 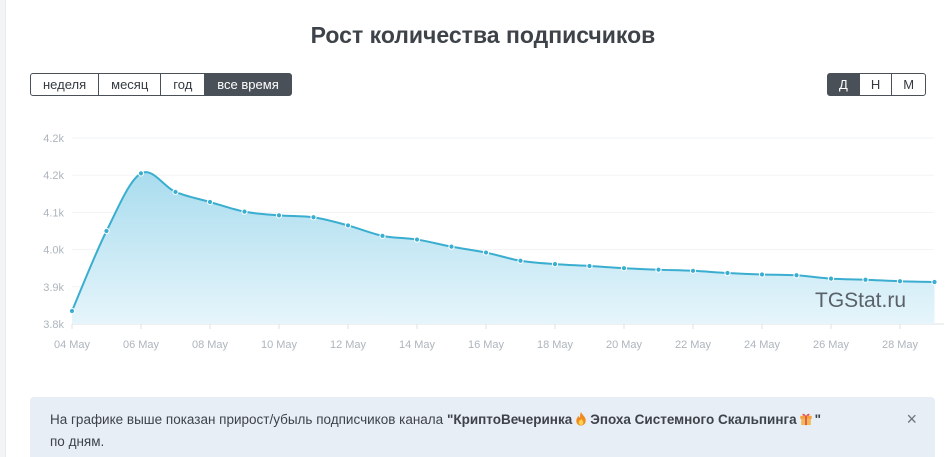 I want to click on period-month-button: месяц, so click(x=130, y=84).